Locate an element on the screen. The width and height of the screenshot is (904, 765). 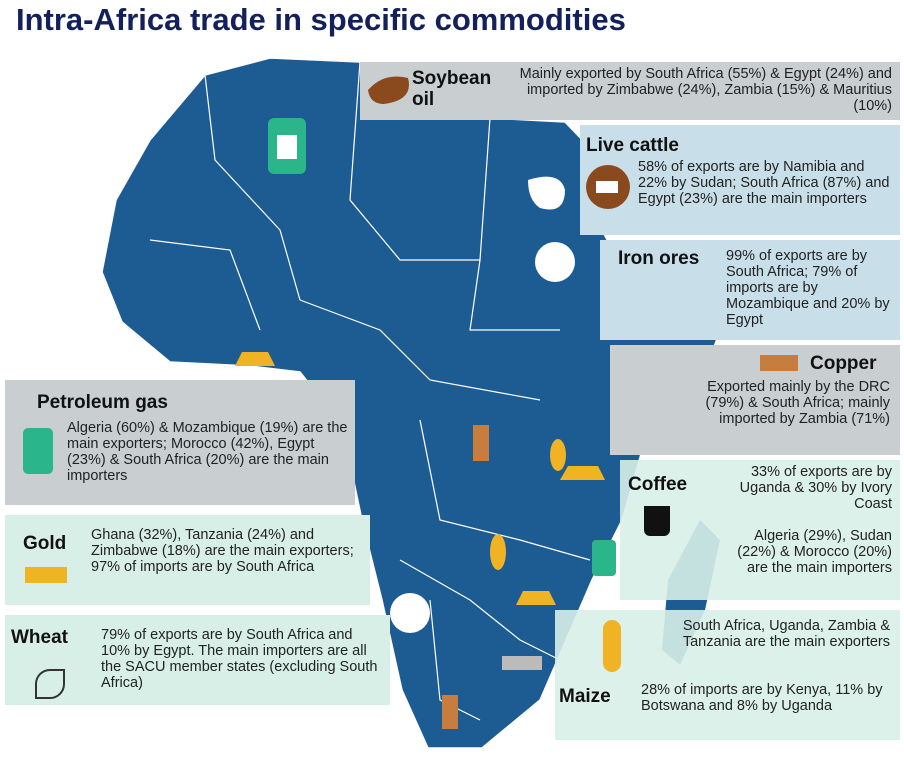
panel-name: Maize is located at coordinates (585, 696).